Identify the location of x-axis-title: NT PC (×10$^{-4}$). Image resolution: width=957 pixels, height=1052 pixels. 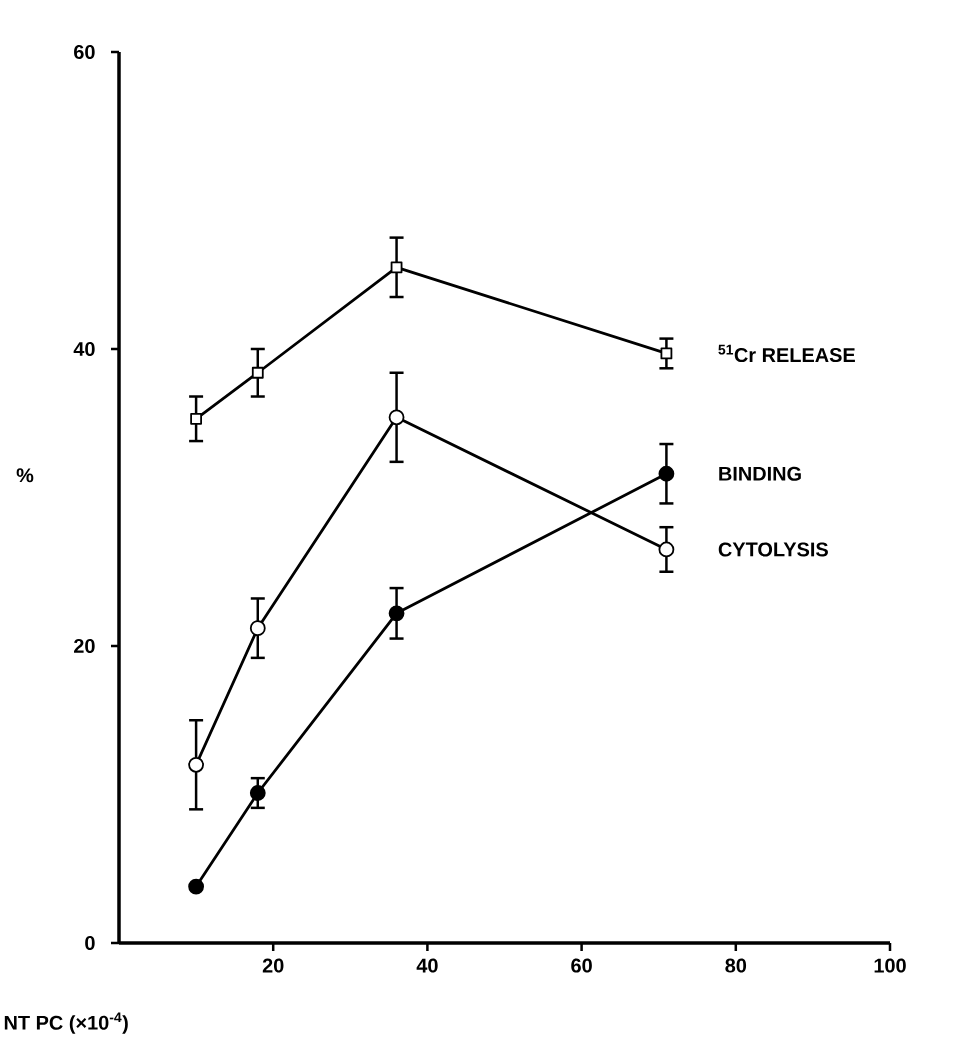
(66, 1023).